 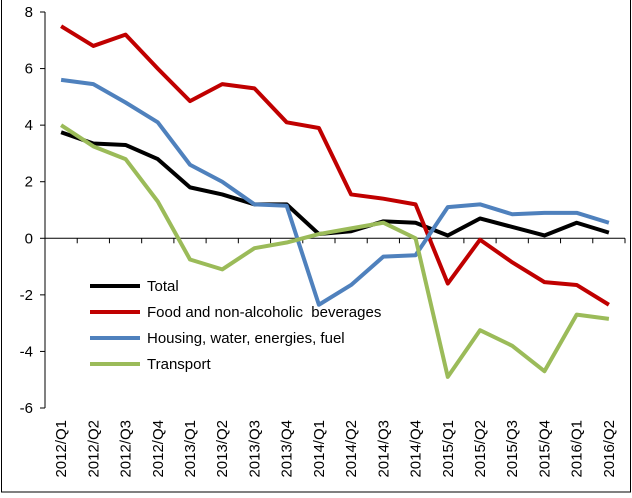 I want to click on y-tick-label: -4, so click(x=26, y=351).